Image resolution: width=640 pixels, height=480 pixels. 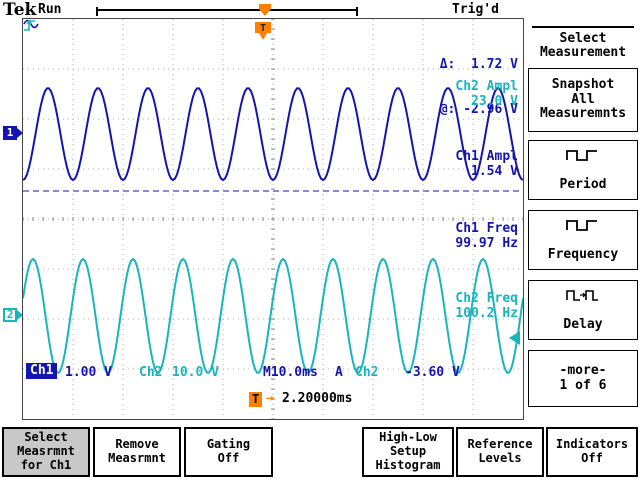 I want to click on cursor-delta: Δ: 1.72 V, so click(x=478, y=64).